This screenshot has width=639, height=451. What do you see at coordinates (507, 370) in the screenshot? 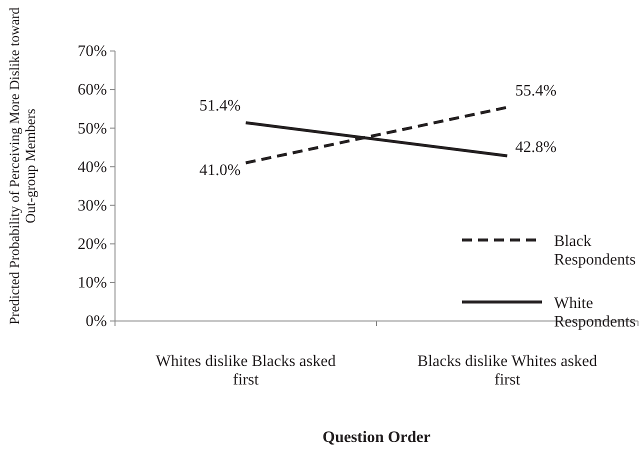
I see `x-tick-label: Blacks dislike Whites asked first` at bounding box center [507, 370].